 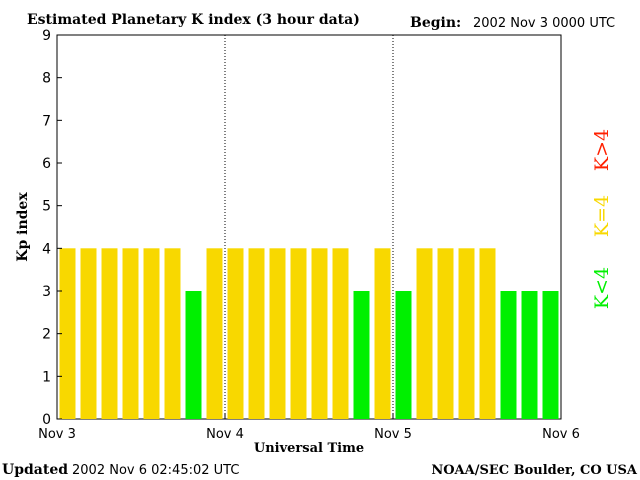 What do you see at coordinates (46, 207) in the screenshot?
I see `y-tick-label: 5` at bounding box center [46, 207].